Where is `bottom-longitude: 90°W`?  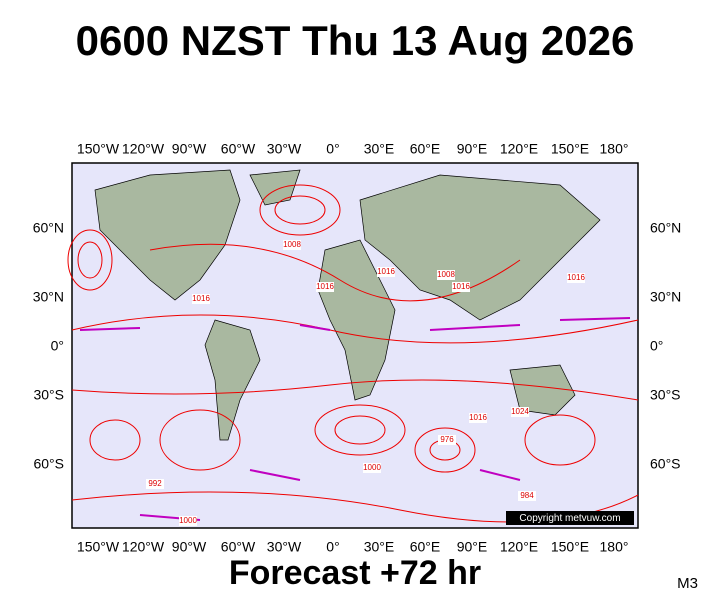 bottom-longitude: 90°W is located at coordinates (189, 547).